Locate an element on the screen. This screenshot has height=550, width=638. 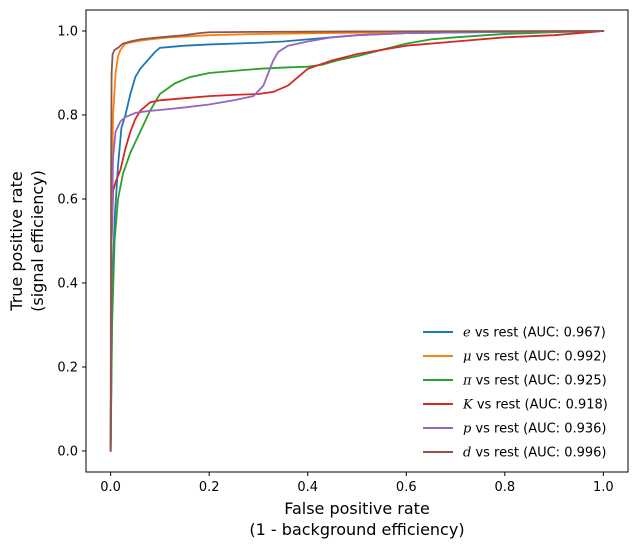
y-tick-label: 1.0 is located at coordinates (67, 32).